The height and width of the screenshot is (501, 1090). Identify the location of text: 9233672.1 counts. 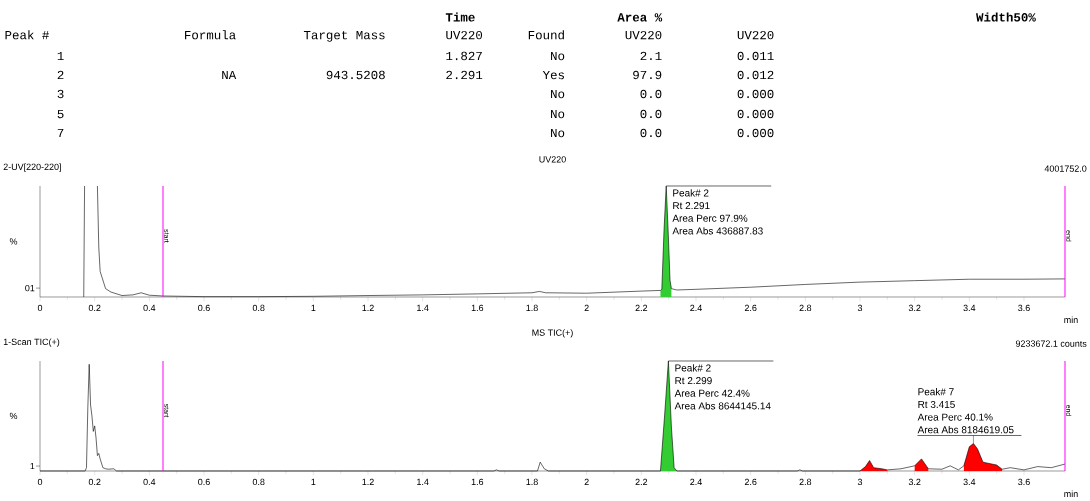
(1051, 343).